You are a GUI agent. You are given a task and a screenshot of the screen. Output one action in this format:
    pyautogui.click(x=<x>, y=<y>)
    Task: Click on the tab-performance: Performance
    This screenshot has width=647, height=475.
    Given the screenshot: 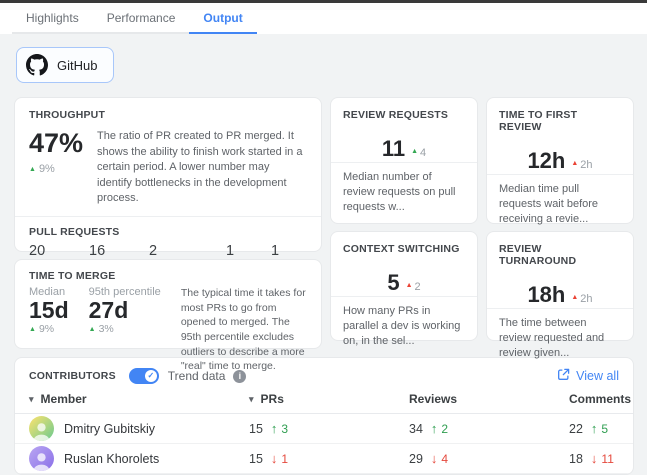 What is the action you would take?
    pyautogui.click(x=141, y=18)
    